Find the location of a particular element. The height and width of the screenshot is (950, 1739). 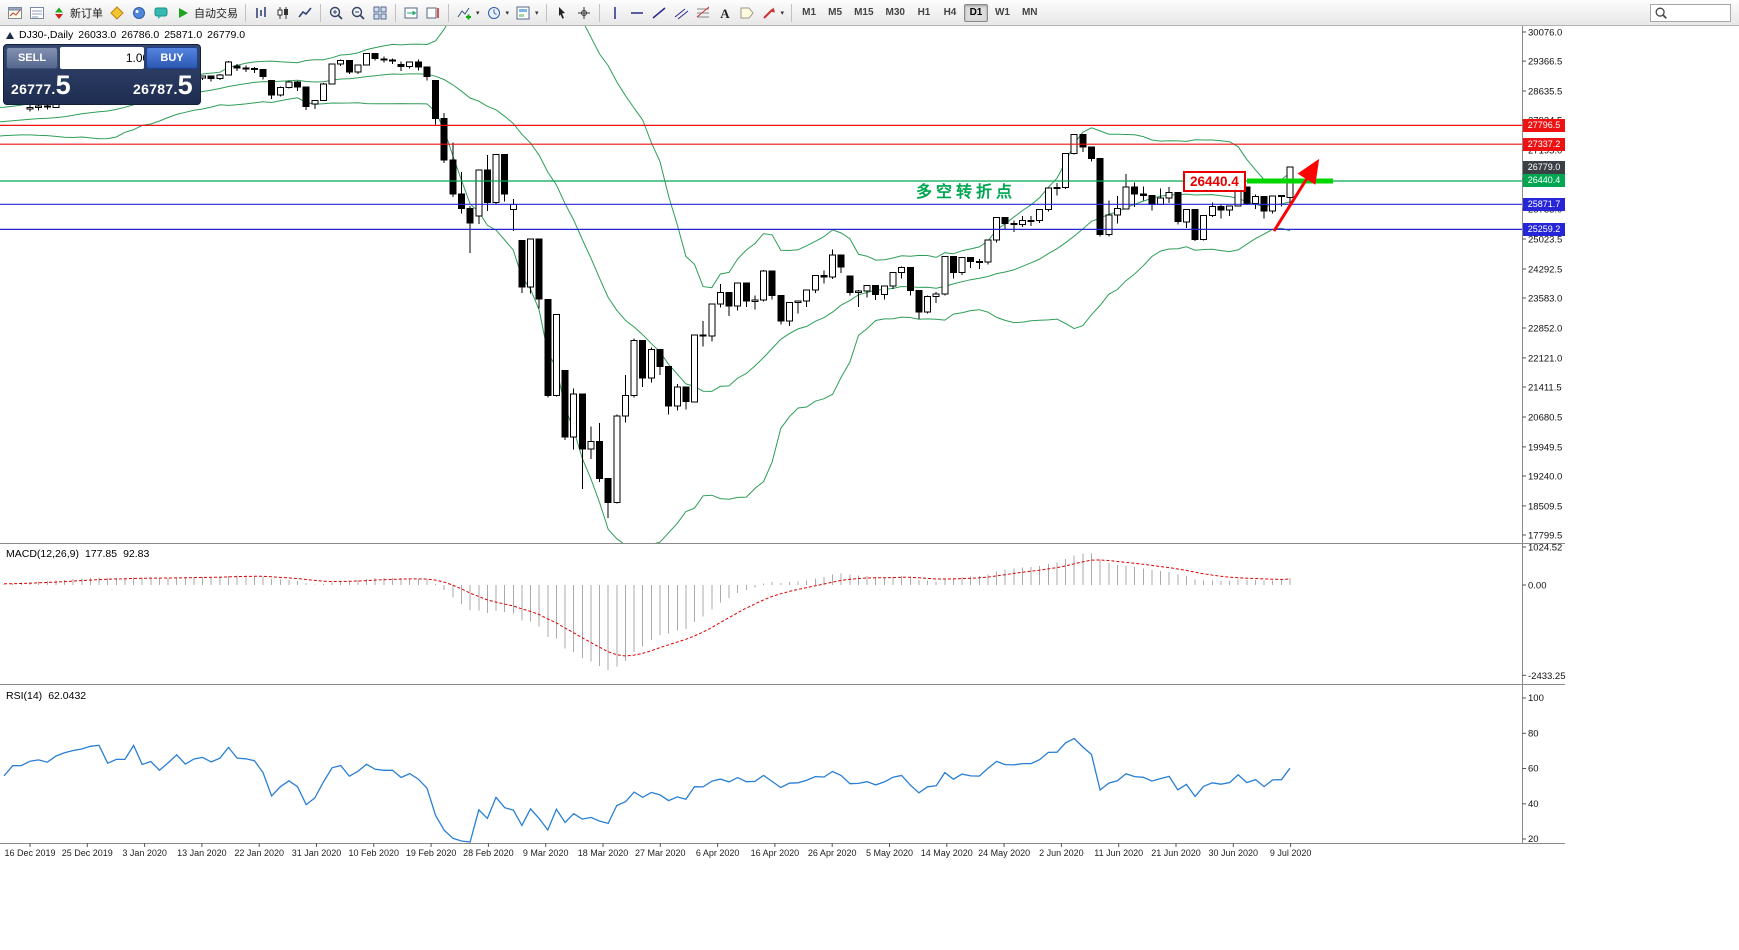

level-price-callout: 26440.4 is located at coordinates (1214, 181).